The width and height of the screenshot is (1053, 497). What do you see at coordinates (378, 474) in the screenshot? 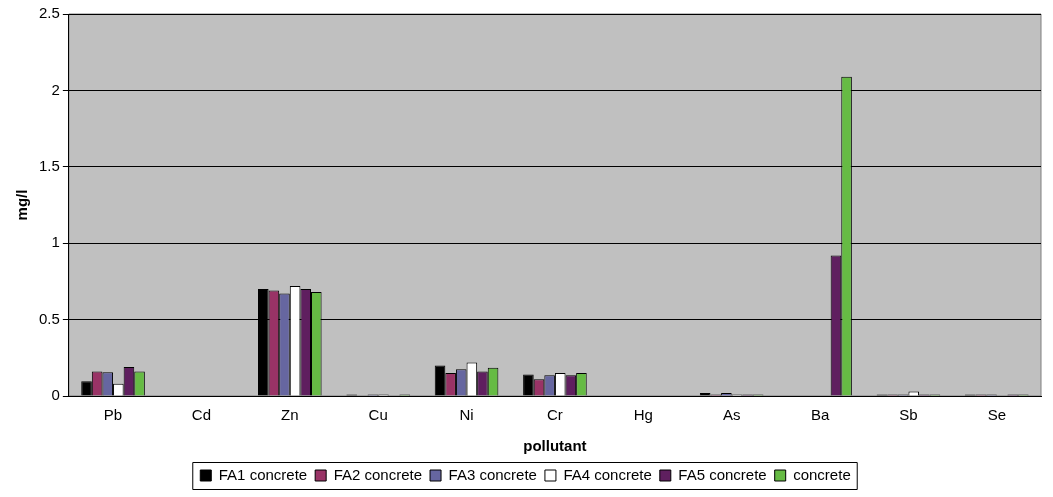
I see `legend-label: FA2 concrete` at bounding box center [378, 474].